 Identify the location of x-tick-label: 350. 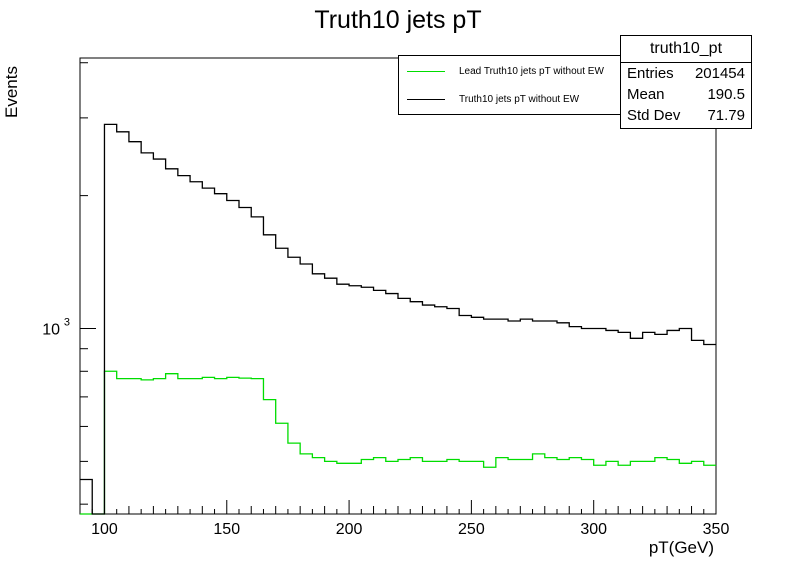
(716, 529).